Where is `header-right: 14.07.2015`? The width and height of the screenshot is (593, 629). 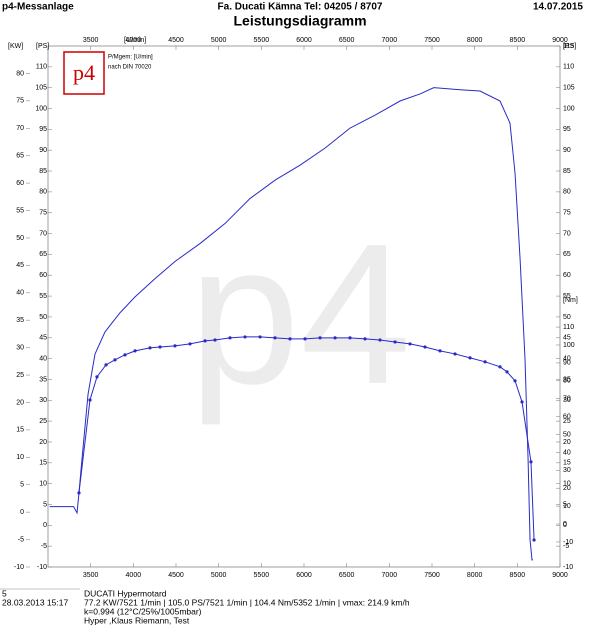 header-right: 14.07.2015 is located at coordinates (558, 7).